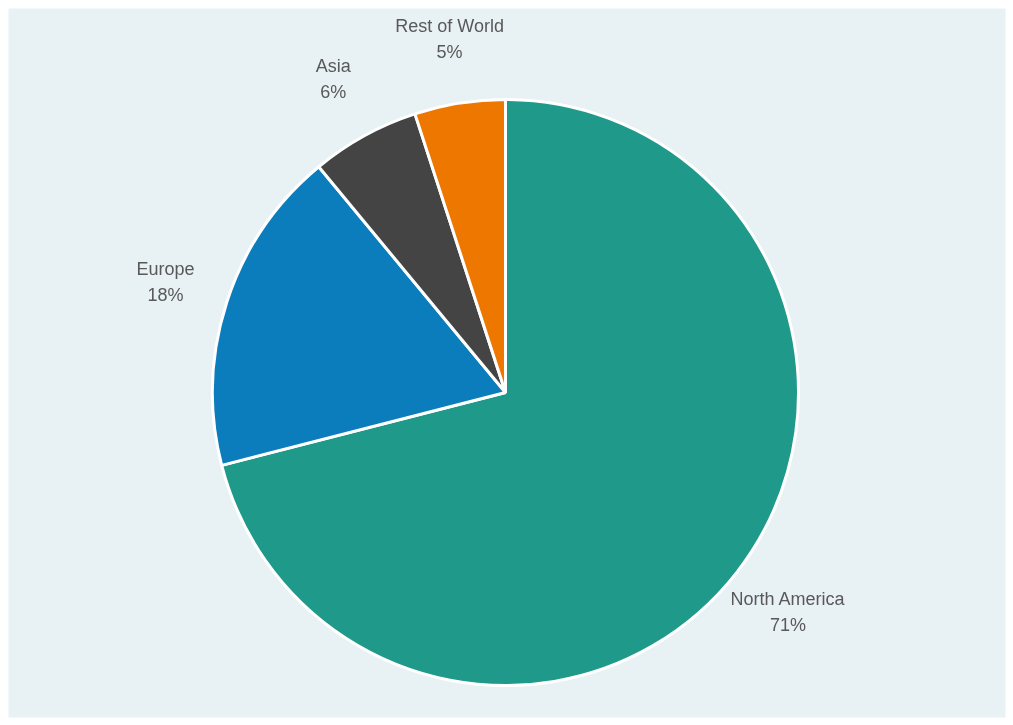 This screenshot has width=1013, height=725. I want to click on data-label: 5%, so click(449, 52).